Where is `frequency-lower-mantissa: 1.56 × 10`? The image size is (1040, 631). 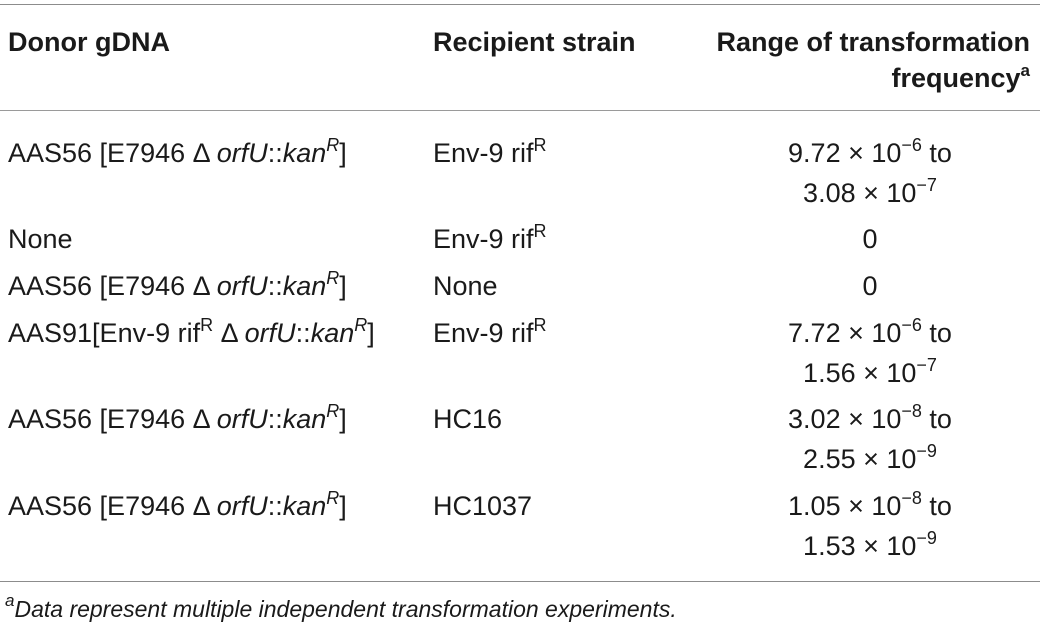 frequency-lower-mantissa: 1.56 × 10 is located at coordinates (860, 373).